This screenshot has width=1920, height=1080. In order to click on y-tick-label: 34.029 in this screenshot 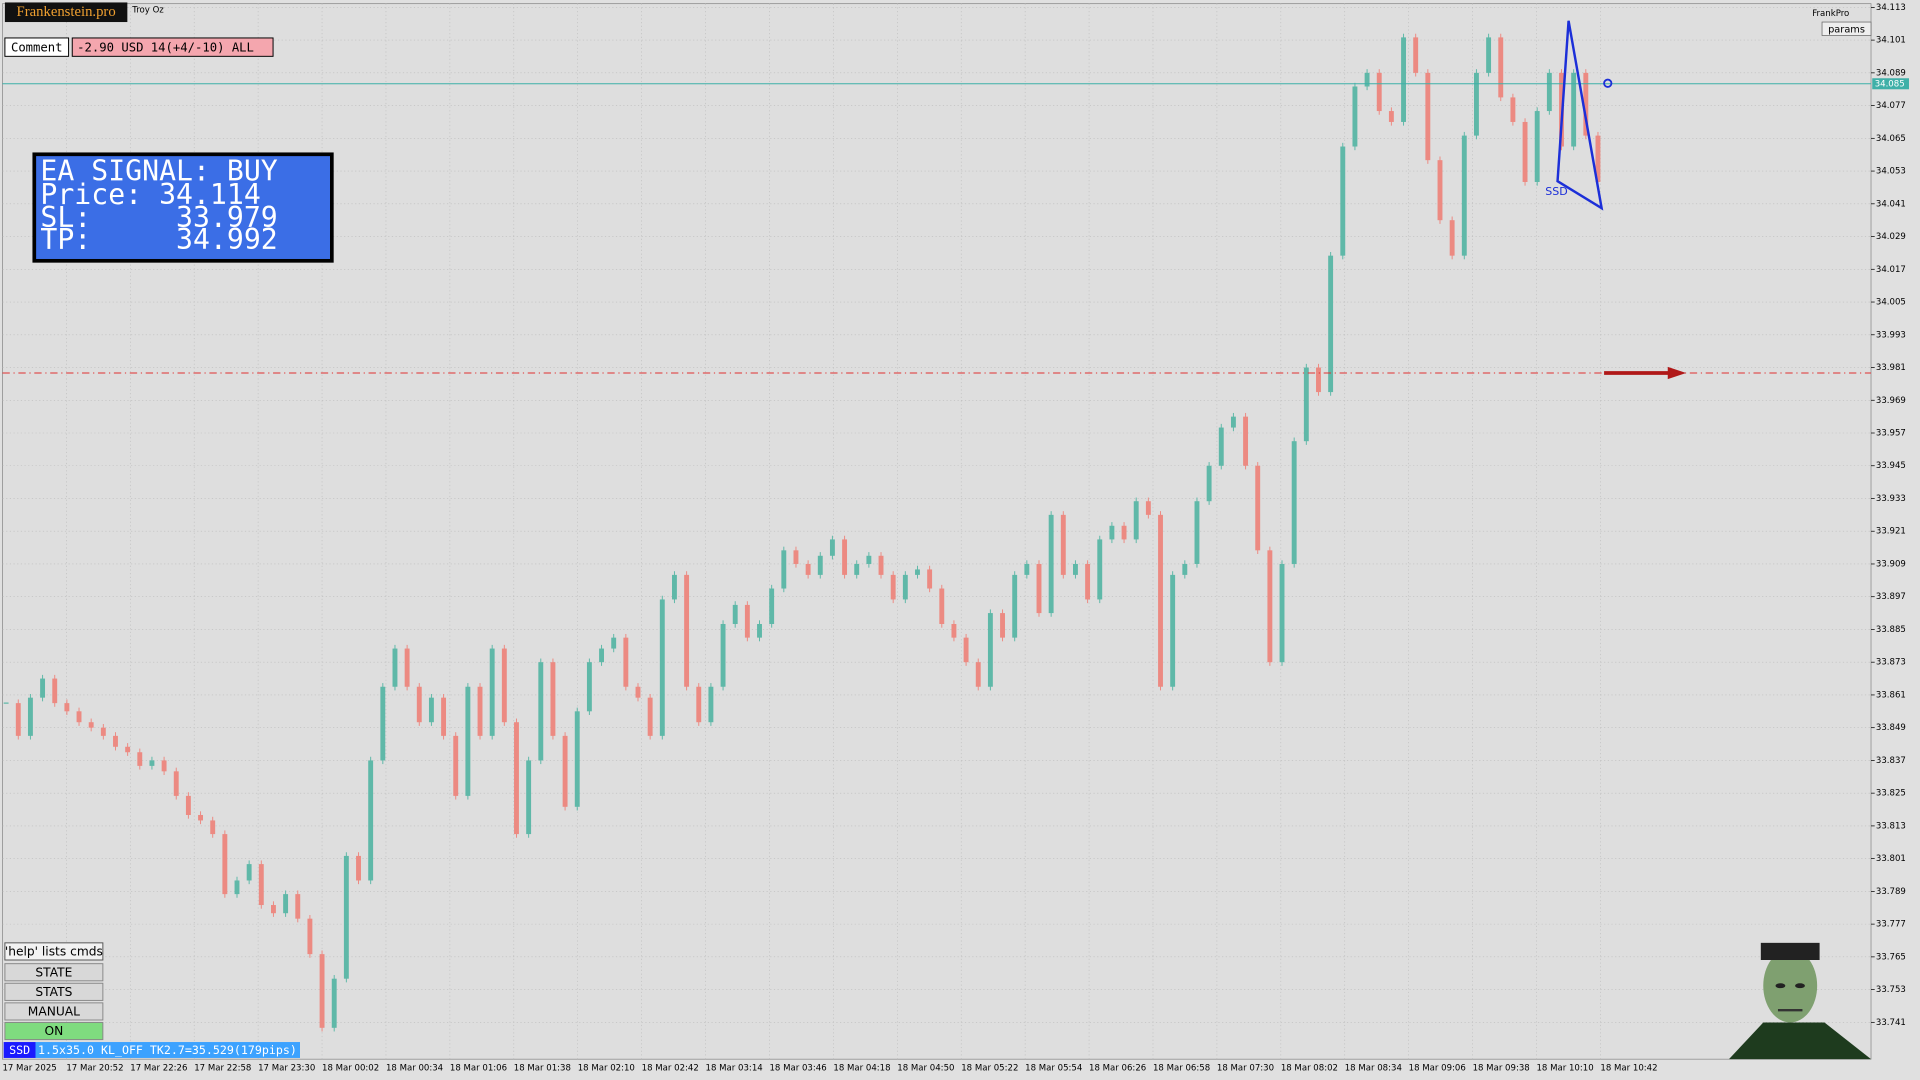, I will do `click(1891, 237)`.